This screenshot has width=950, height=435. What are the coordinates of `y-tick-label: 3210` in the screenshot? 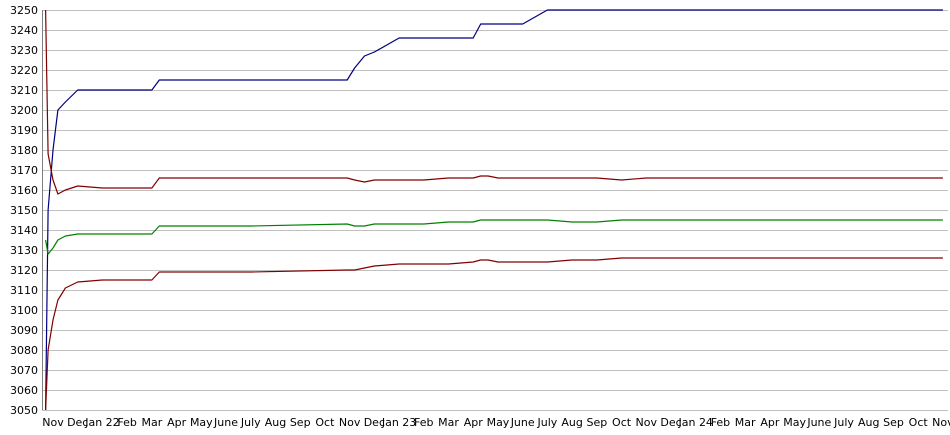 It's located at (24, 90).